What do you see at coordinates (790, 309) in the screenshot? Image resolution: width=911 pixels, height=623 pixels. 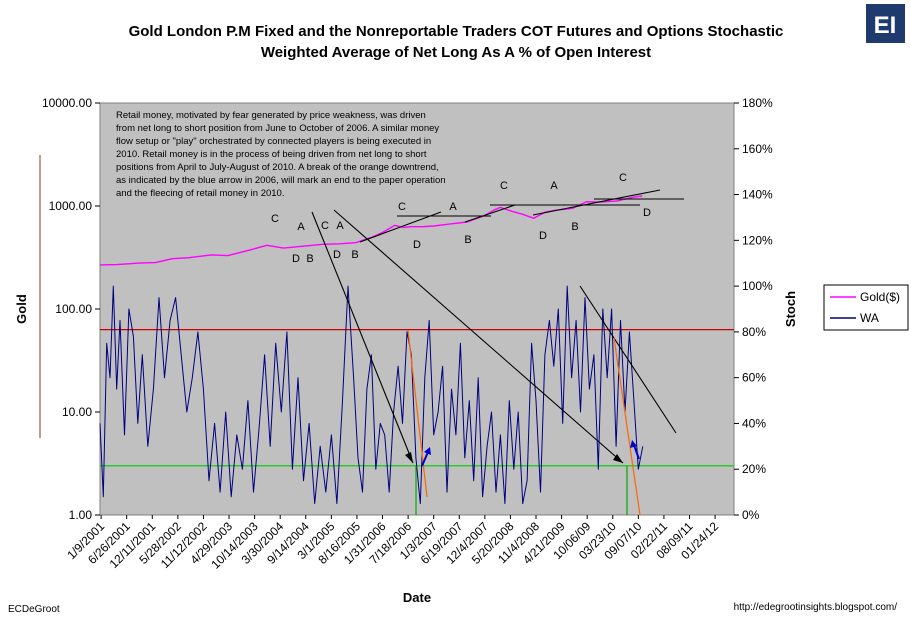 I see `y-axis-right-title: Stoch` at bounding box center [790, 309].